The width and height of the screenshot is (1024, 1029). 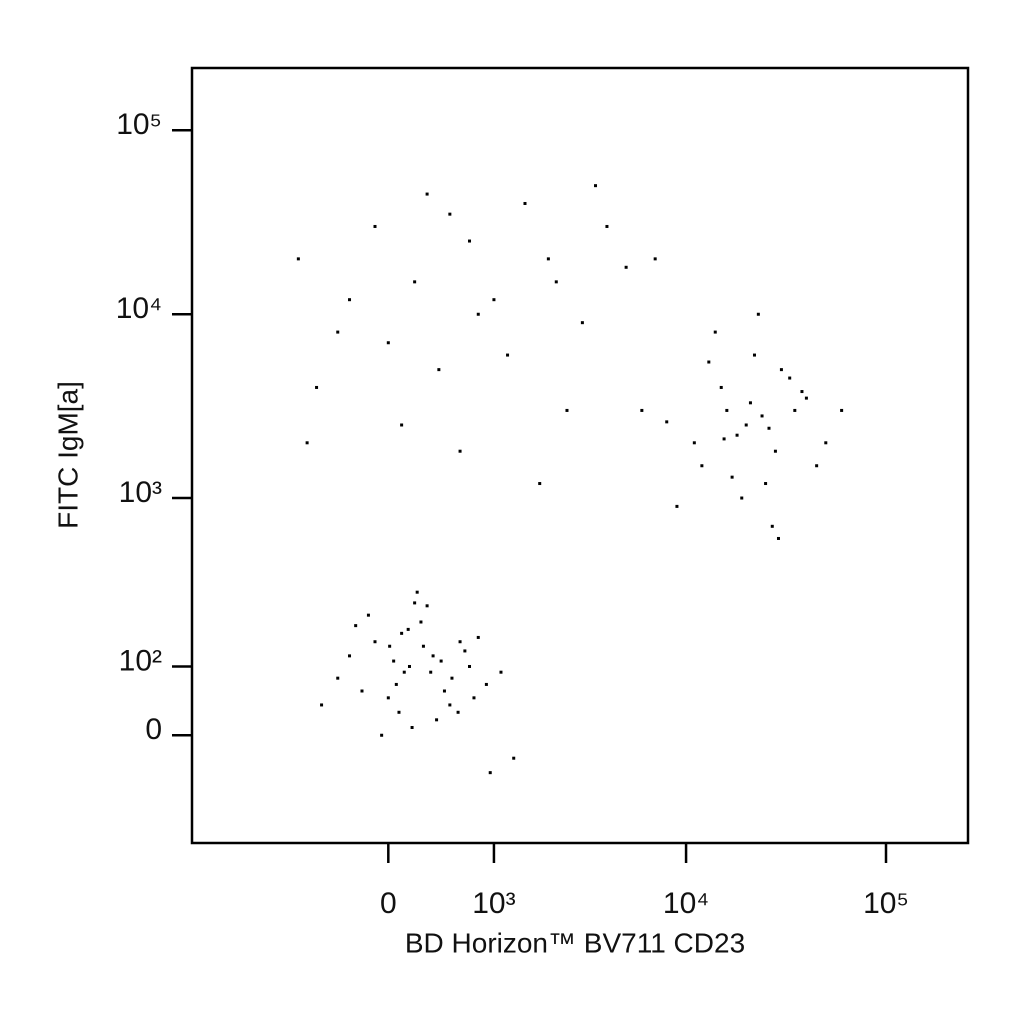 What do you see at coordinates (886, 903) in the screenshot?
I see `x-tick-label: 10⁵` at bounding box center [886, 903].